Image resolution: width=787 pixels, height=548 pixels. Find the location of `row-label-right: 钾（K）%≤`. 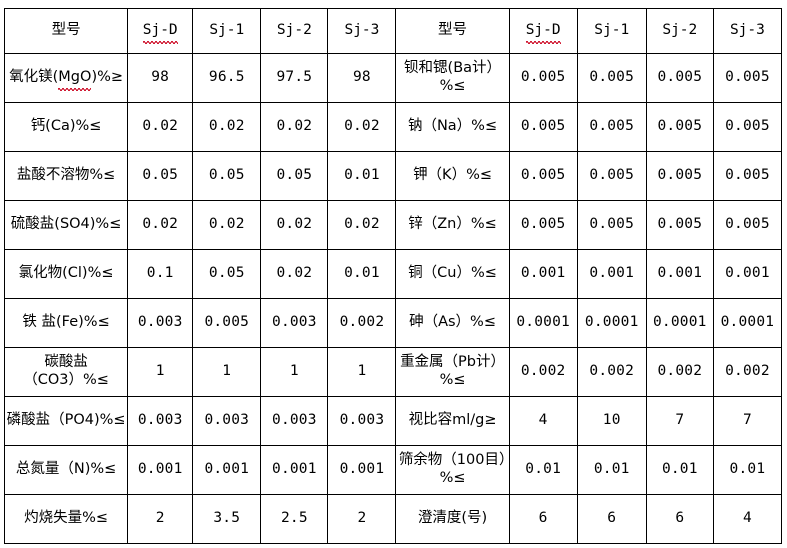

row-label-right: 钾（K）%≤ is located at coordinates (452, 176).